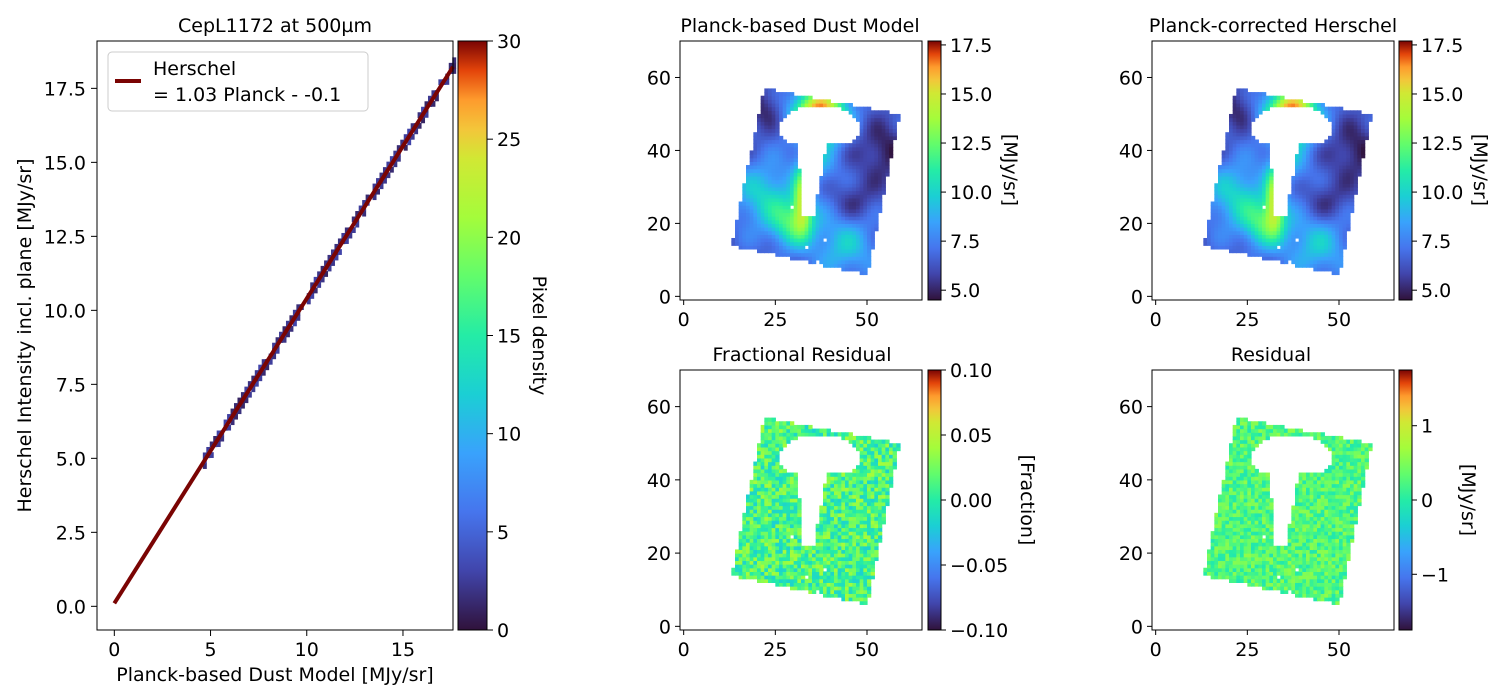 This screenshot has width=1500, height=700. What do you see at coordinates (403, 650) in the screenshot?
I see `x-tick-label: 15` at bounding box center [403, 650].